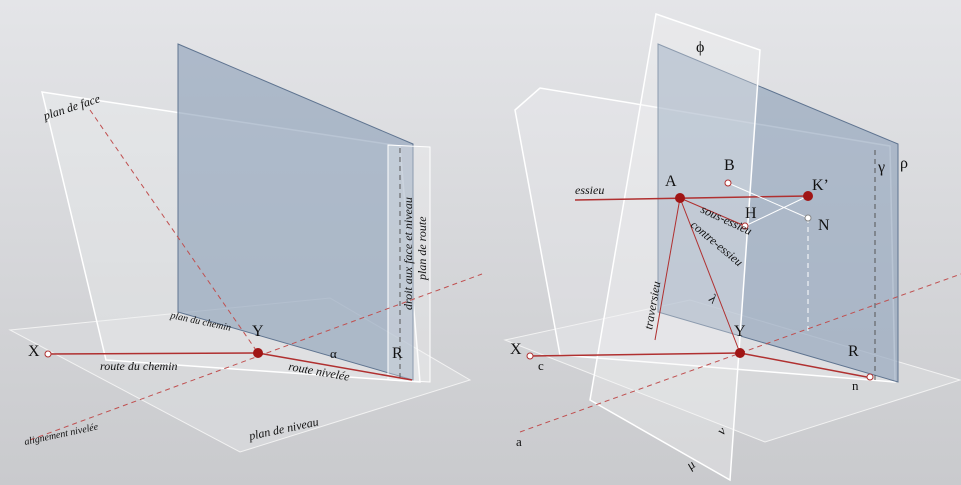  What do you see at coordinates (139, 366) in the screenshot?
I see `label: route du chemin` at bounding box center [139, 366].